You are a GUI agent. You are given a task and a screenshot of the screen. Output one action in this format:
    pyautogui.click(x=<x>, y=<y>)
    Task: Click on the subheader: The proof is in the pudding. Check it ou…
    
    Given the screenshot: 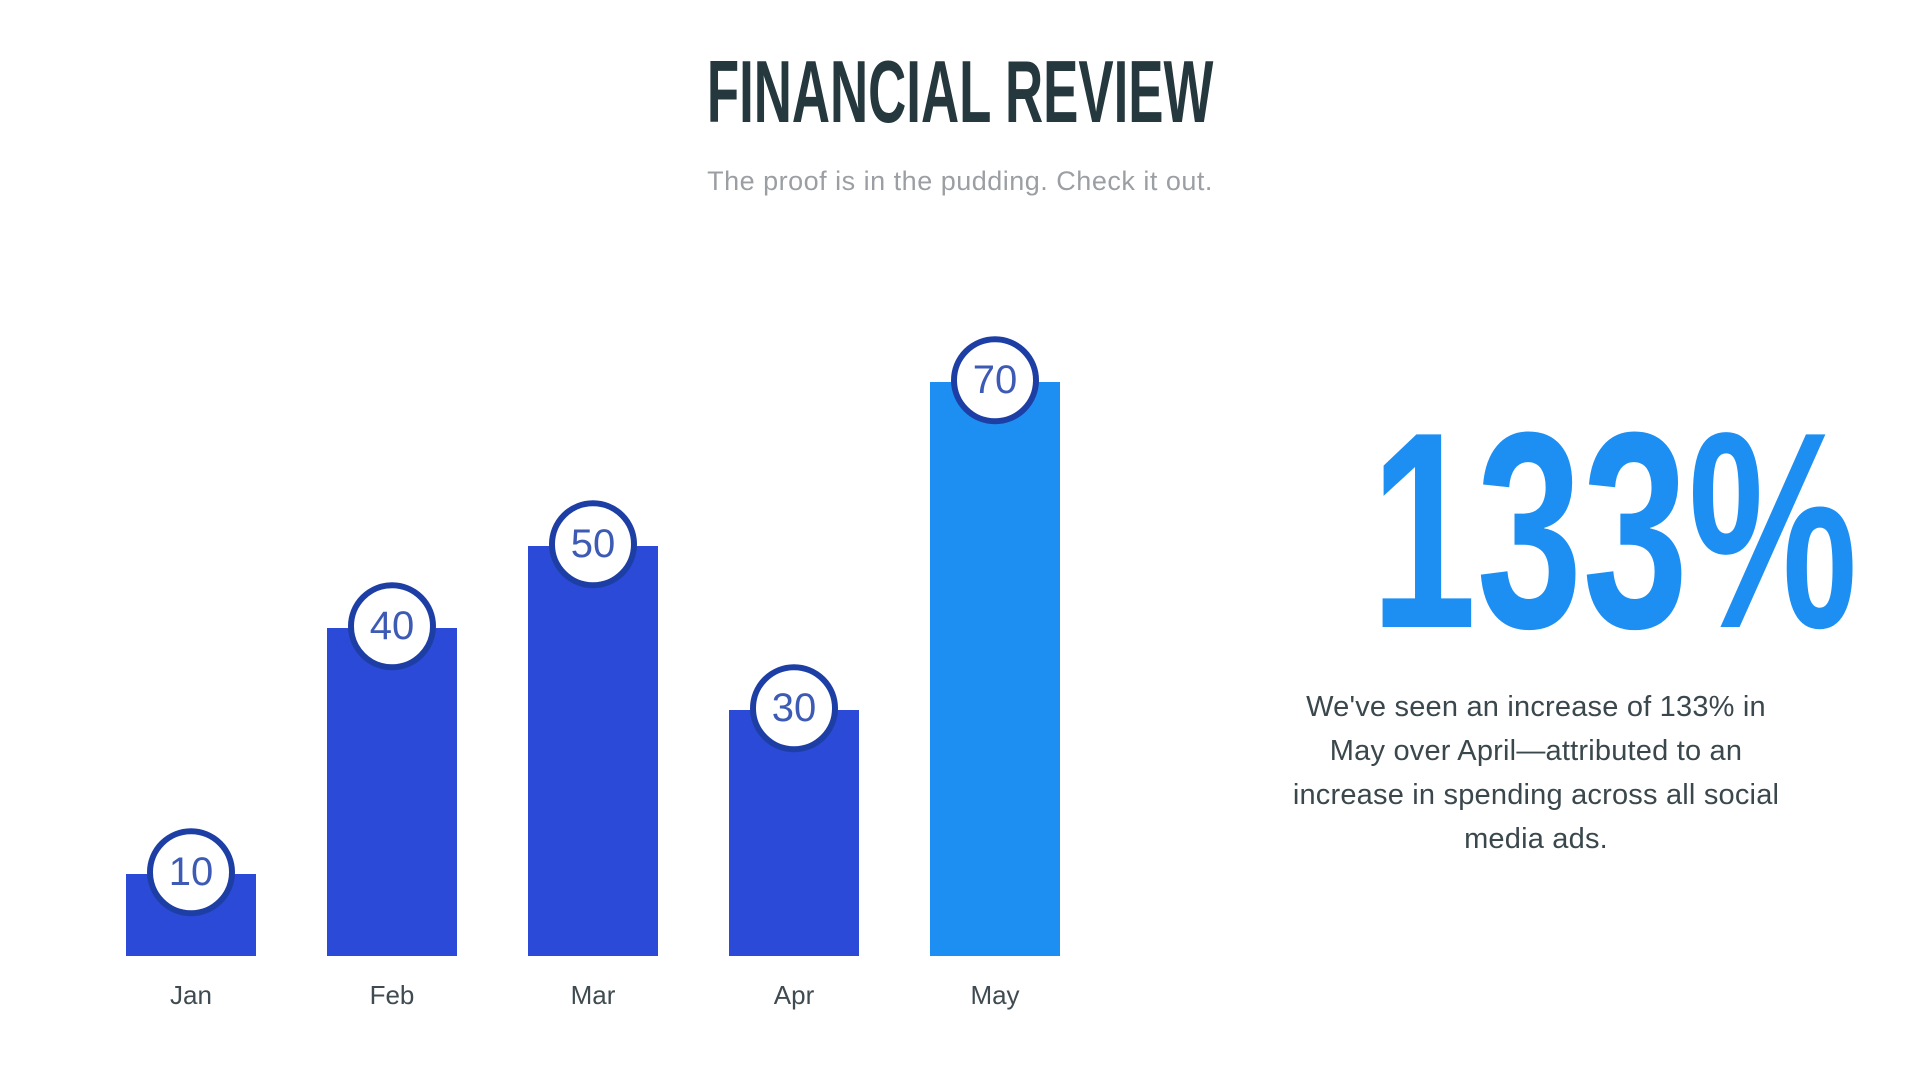 What is the action you would take?
    pyautogui.click(x=960, y=181)
    